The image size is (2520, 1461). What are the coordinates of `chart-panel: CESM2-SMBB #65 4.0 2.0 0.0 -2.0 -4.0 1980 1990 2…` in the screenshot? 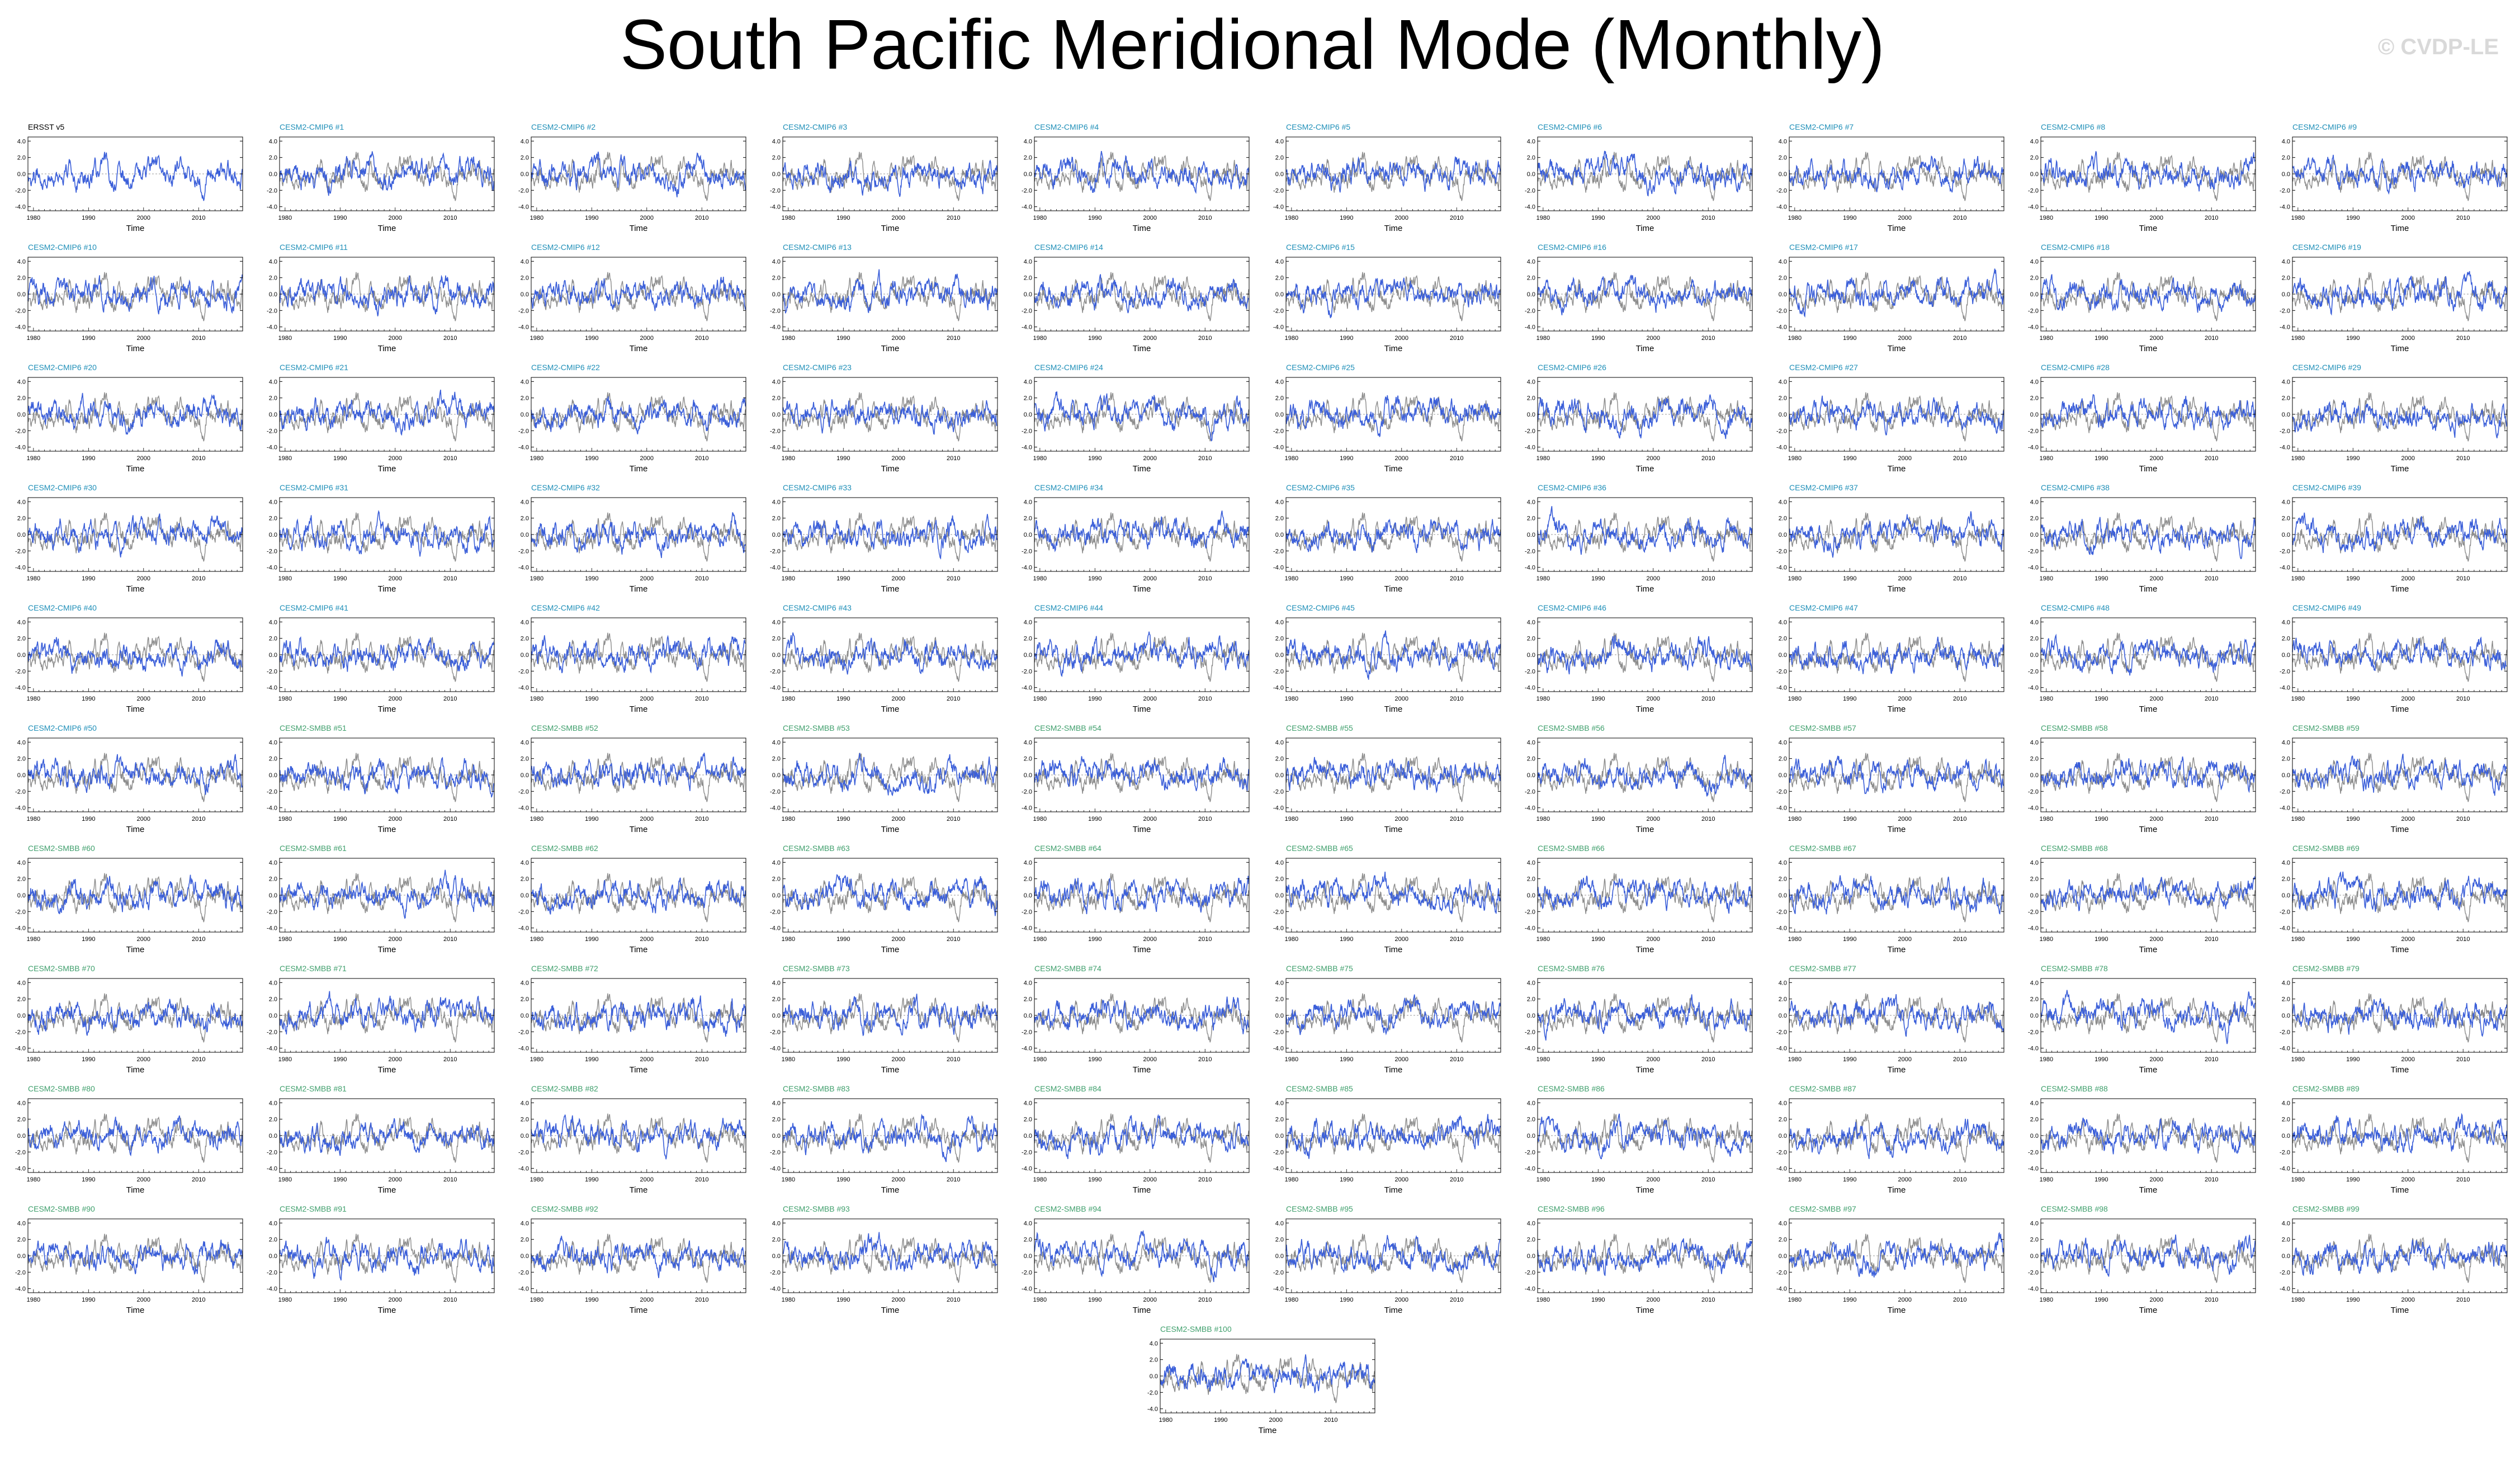 It's located at (1384, 899).